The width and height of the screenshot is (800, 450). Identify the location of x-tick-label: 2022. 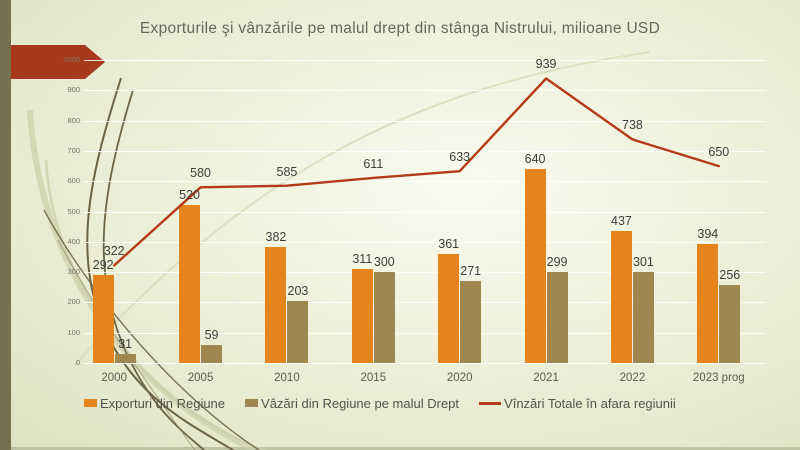
(632, 378).